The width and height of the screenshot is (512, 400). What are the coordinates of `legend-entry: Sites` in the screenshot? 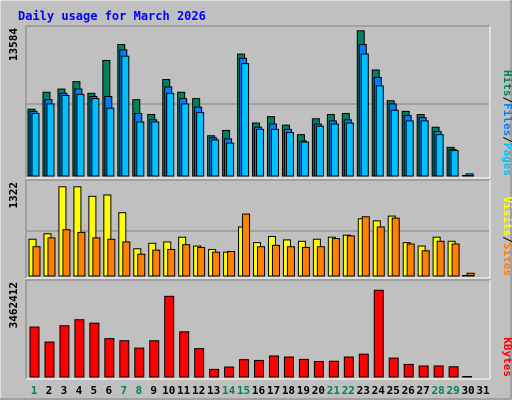 It's located at (506, 259).